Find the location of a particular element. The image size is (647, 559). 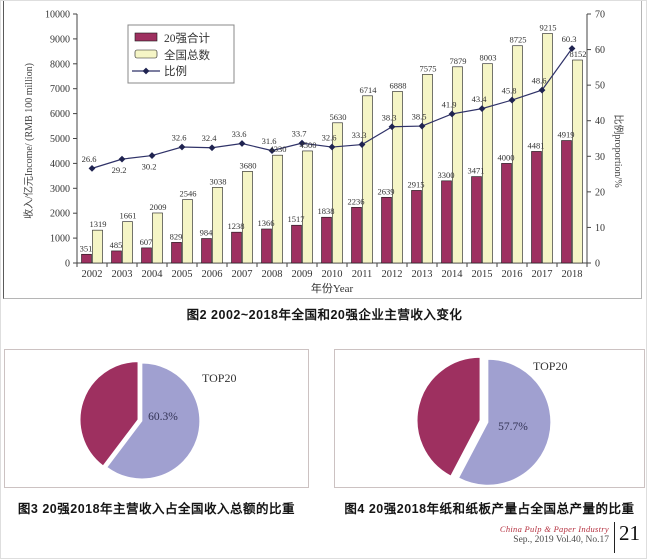

line-value-label: 32.6 is located at coordinates (329, 138).